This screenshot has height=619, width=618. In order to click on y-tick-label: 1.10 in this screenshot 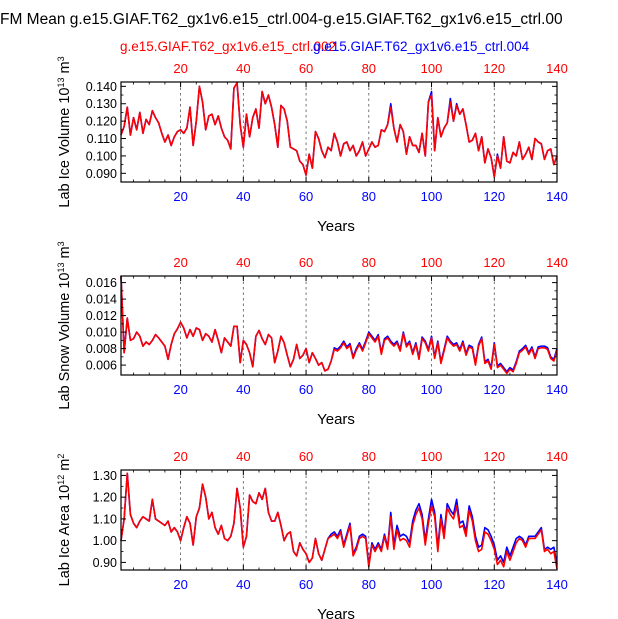, I will do `click(105, 519)`.